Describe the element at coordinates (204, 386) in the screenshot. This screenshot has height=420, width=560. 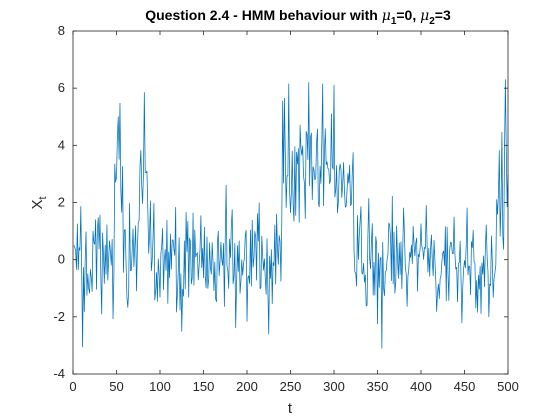
I see `x-tick-label: 150` at that location.